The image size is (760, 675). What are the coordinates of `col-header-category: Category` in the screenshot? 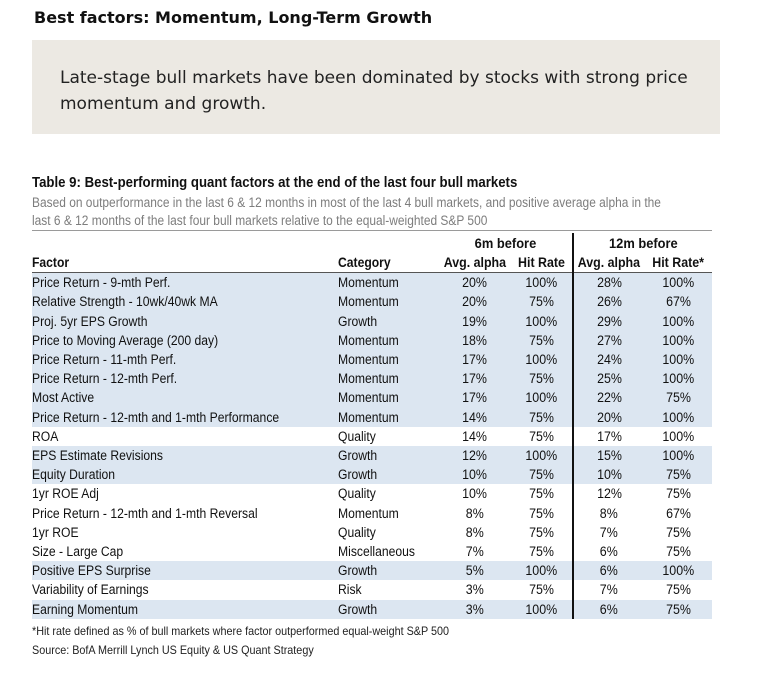 It's located at (388, 263).